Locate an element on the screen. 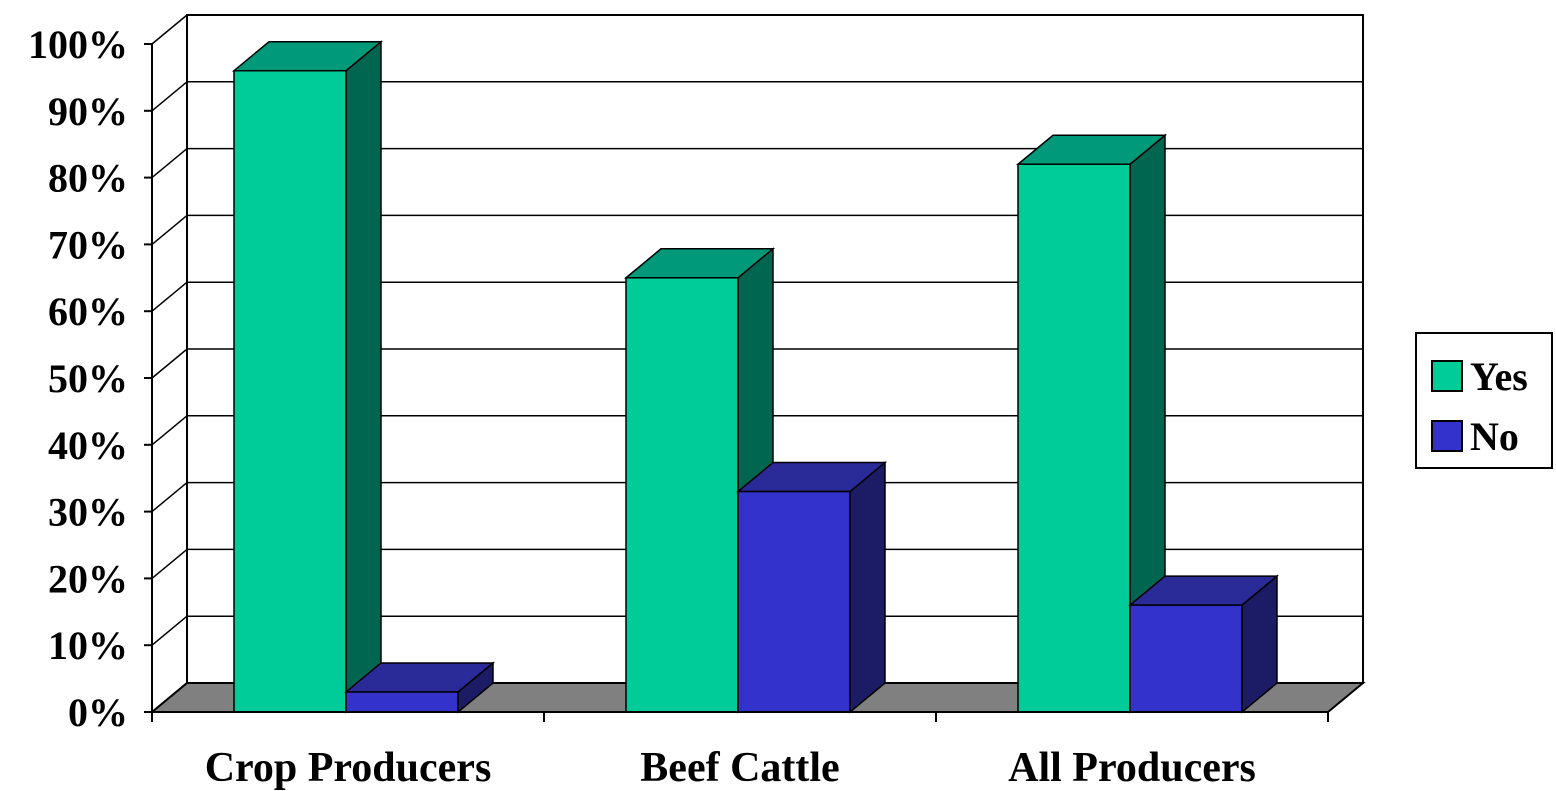 The width and height of the screenshot is (1556, 791). chart-legend: Yes No is located at coordinates (1484, 400).